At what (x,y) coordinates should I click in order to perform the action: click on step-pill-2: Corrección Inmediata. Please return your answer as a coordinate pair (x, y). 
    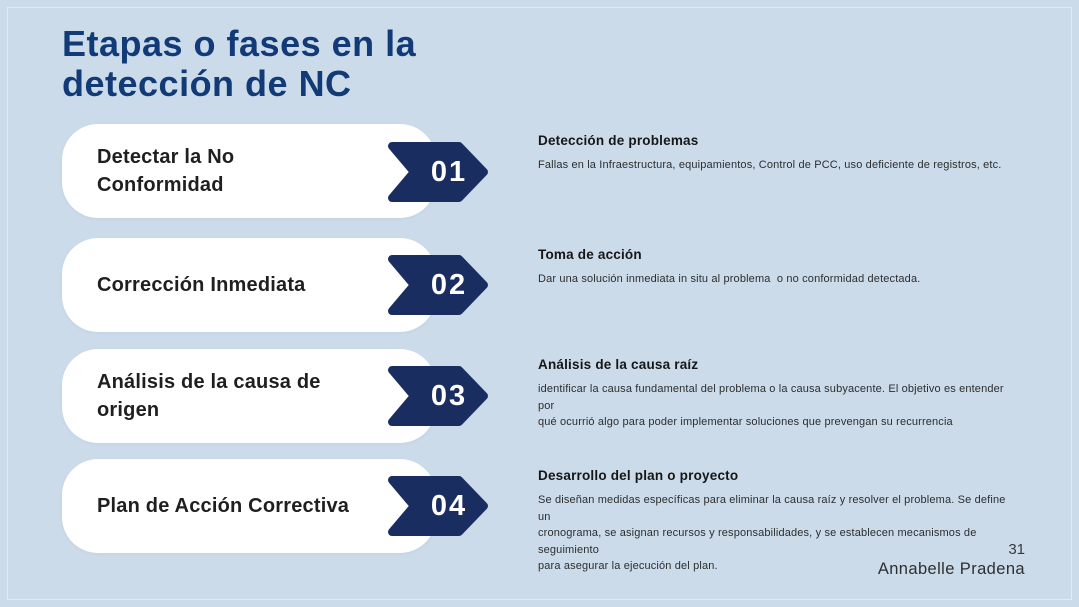
    Looking at the image, I should click on (249, 285).